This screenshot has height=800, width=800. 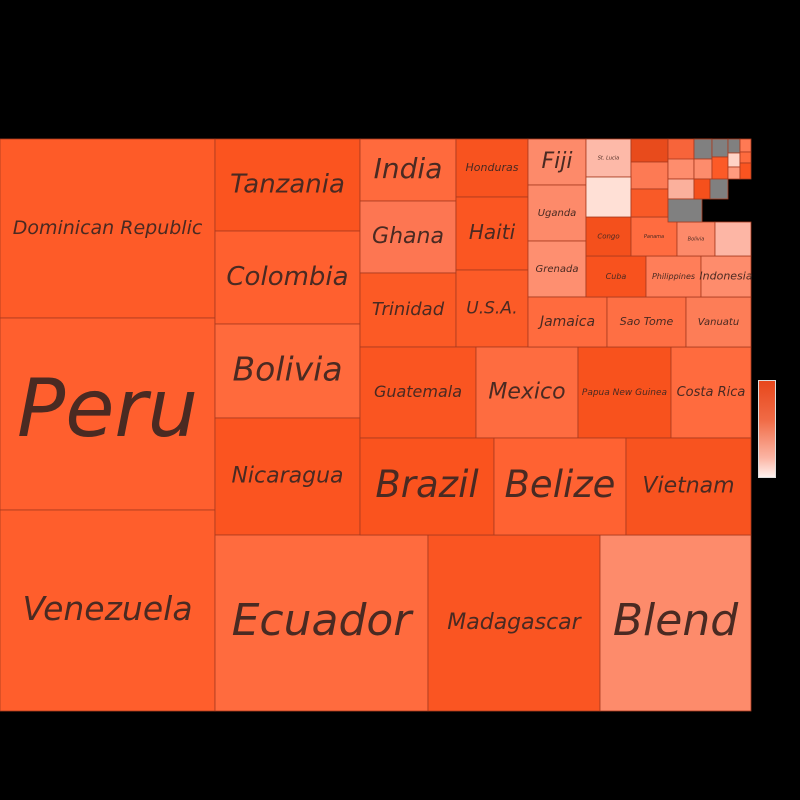 What do you see at coordinates (492, 308) in the screenshot?
I see `treemap-tile: U.S.A.` at bounding box center [492, 308].